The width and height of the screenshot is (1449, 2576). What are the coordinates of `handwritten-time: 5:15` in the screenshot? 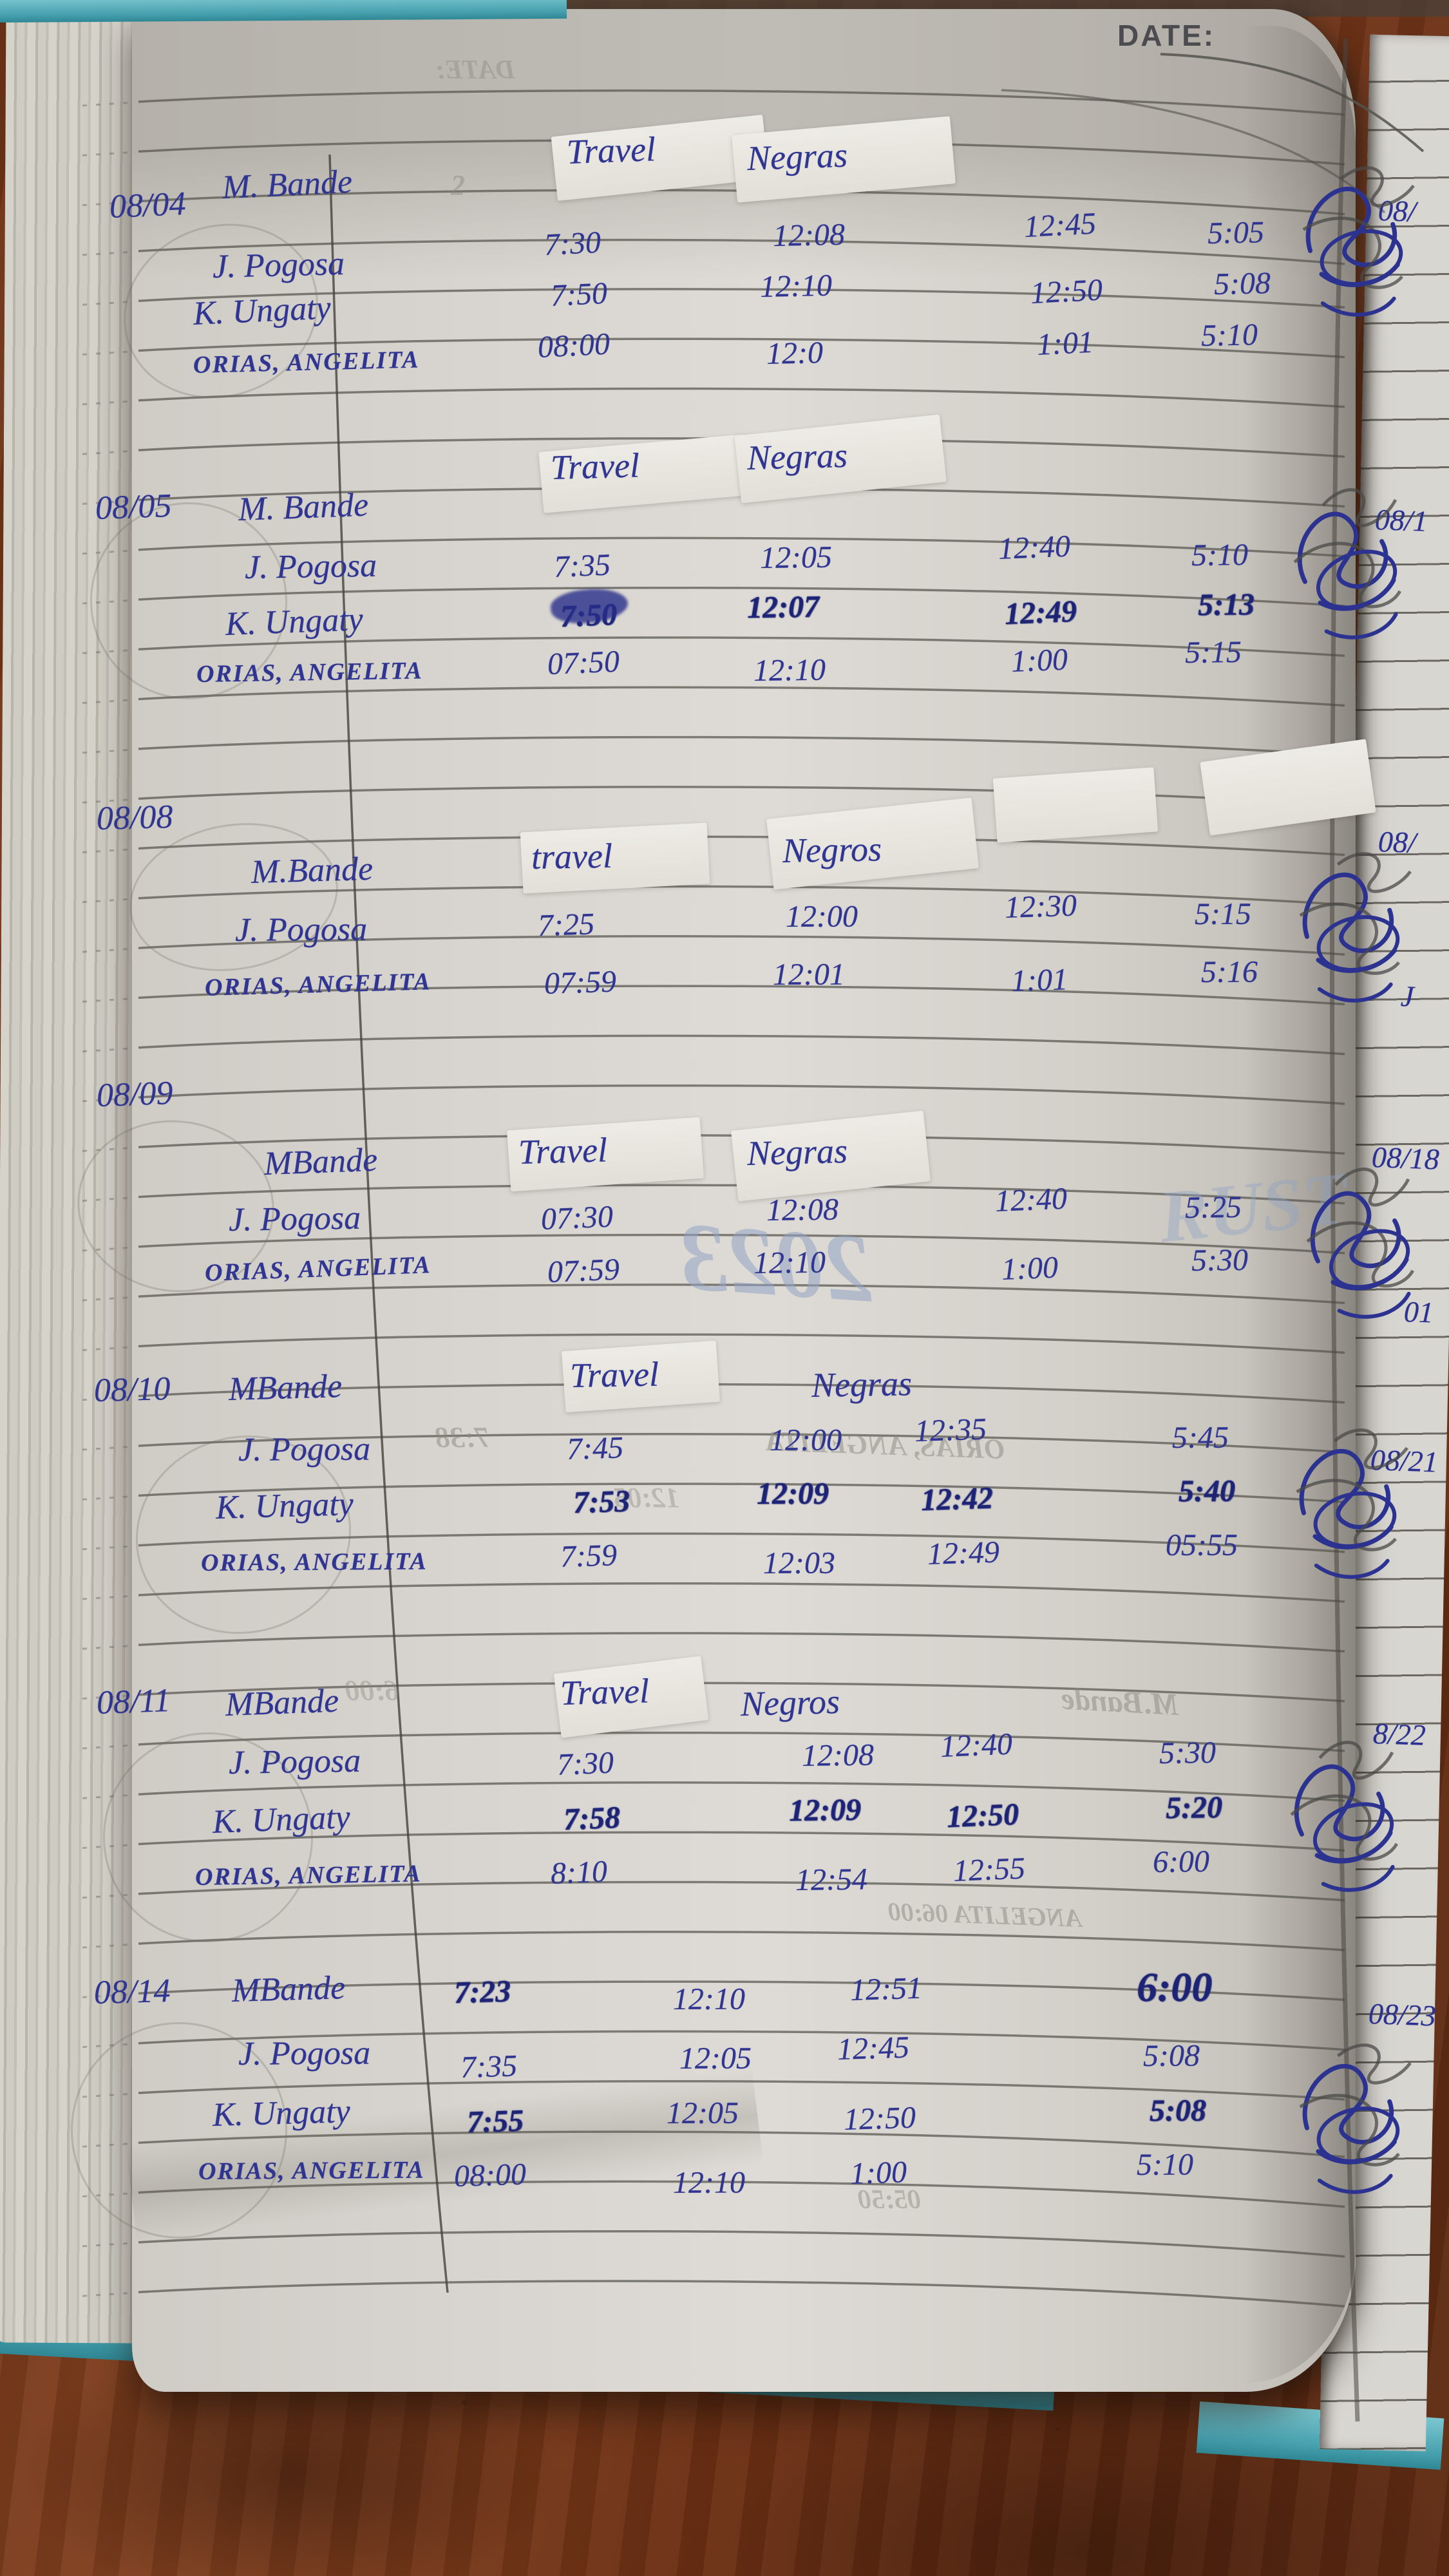 It's located at (1223, 913).